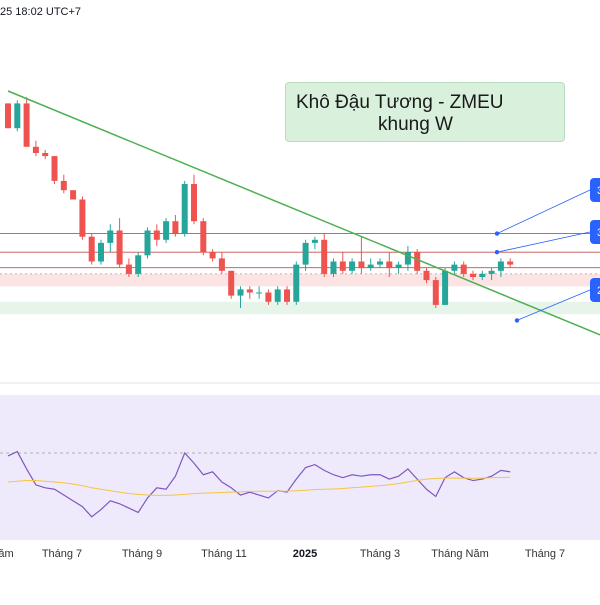 The width and height of the screenshot is (600, 605). I want to click on x-tick-label-year: 2025, so click(305, 554).